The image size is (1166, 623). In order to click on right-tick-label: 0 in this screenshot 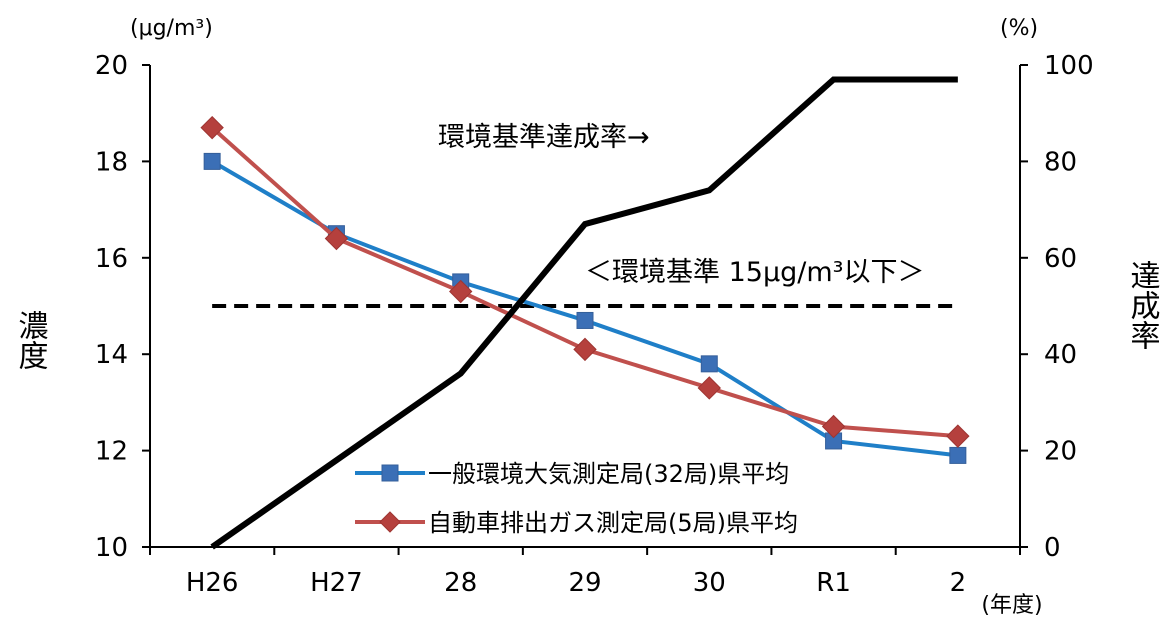, I will do `click(1052, 548)`.